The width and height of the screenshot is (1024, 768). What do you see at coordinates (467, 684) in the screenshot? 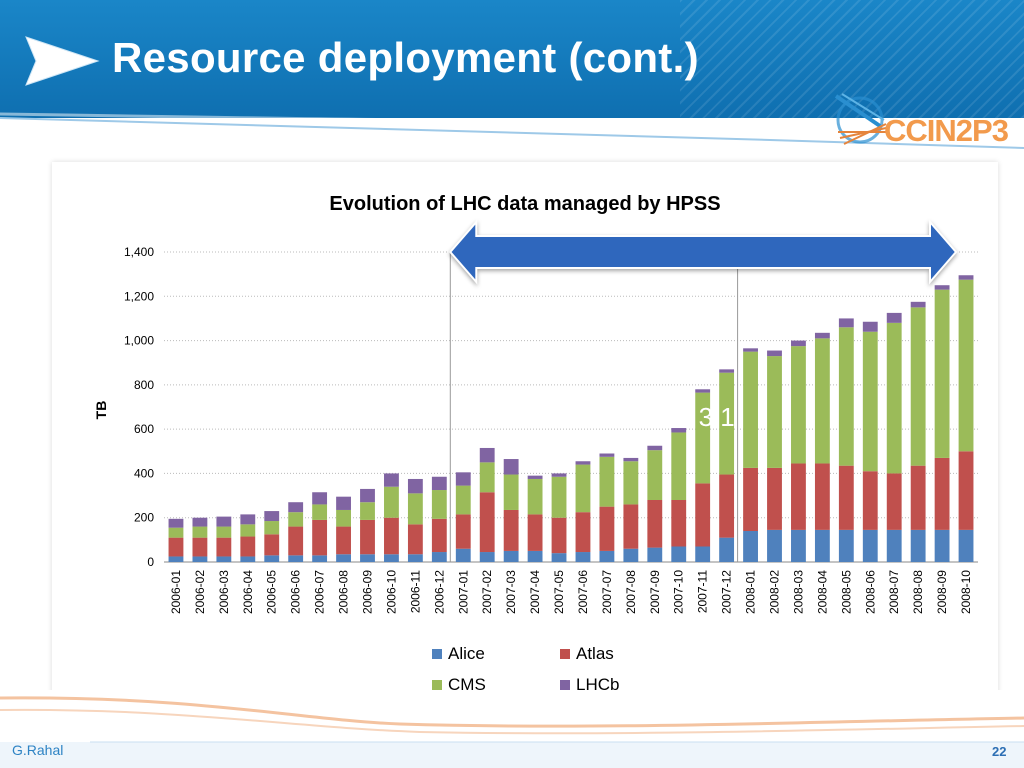
I see `legend-label: CMS` at bounding box center [467, 684].